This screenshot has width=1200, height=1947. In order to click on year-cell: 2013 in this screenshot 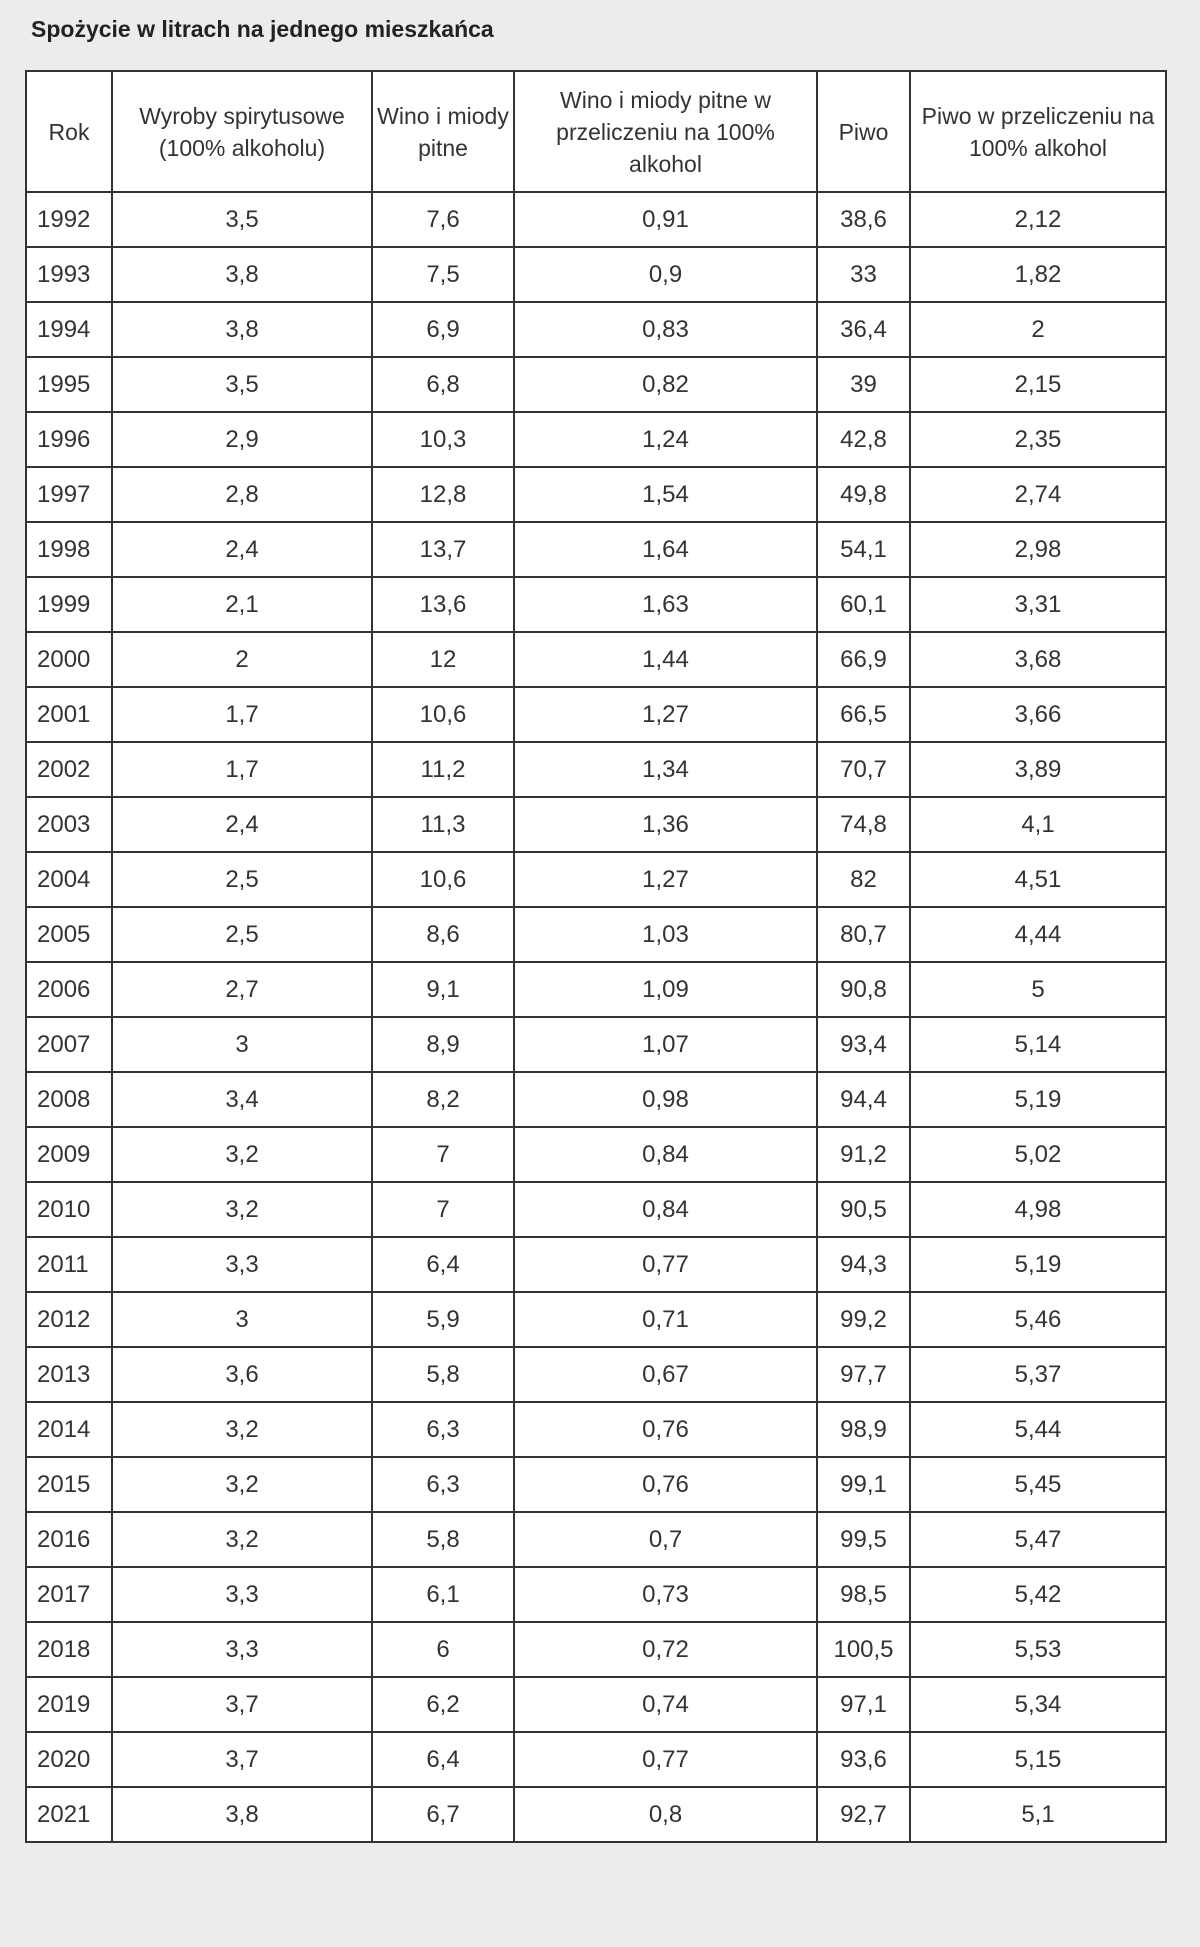, I will do `click(69, 1374)`.